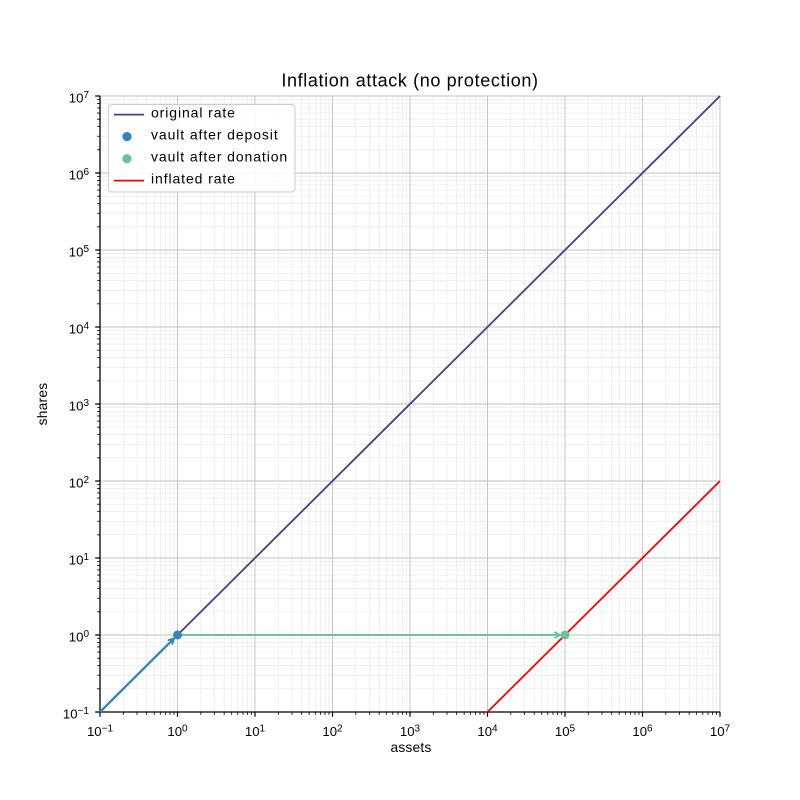  What do you see at coordinates (410, 747) in the screenshot?
I see `svg-text: assets` at bounding box center [410, 747].